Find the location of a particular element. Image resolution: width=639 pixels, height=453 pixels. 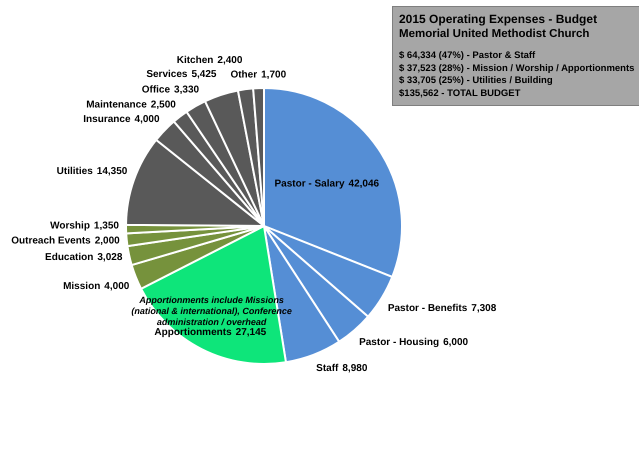

slice-label: Office is located at coordinates (156, 90).